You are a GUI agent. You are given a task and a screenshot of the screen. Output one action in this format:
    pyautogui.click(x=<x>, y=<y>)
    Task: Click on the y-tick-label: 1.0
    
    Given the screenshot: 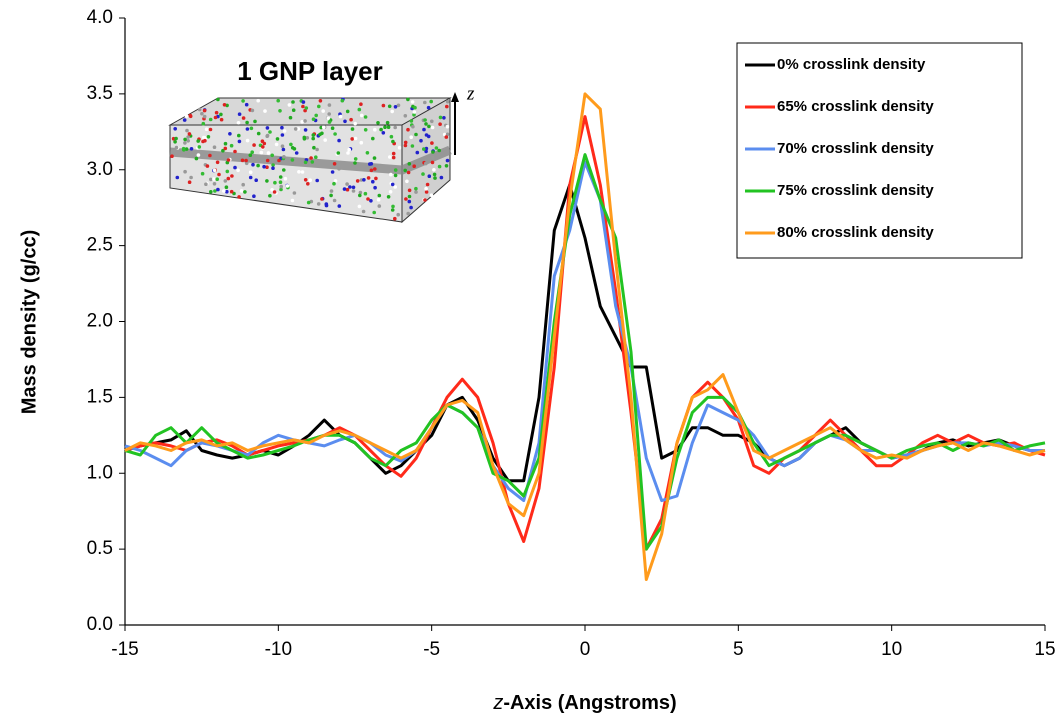 What is the action you would take?
    pyautogui.click(x=100, y=472)
    